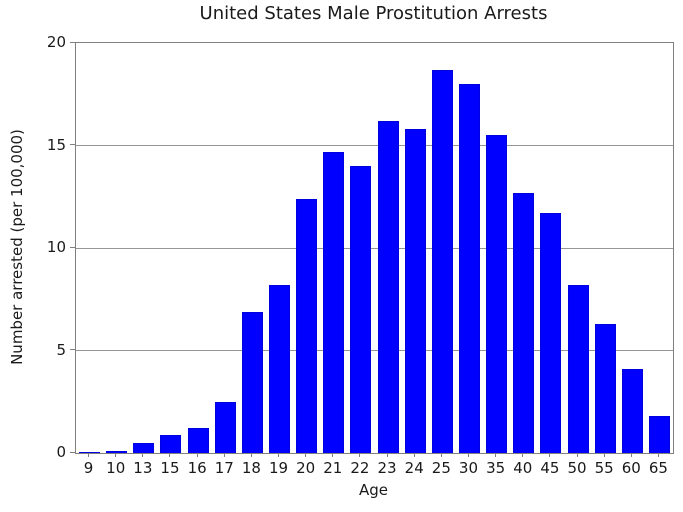  What do you see at coordinates (496, 468) in the screenshot?
I see `x-tick-label-35: 35` at bounding box center [496, 468].